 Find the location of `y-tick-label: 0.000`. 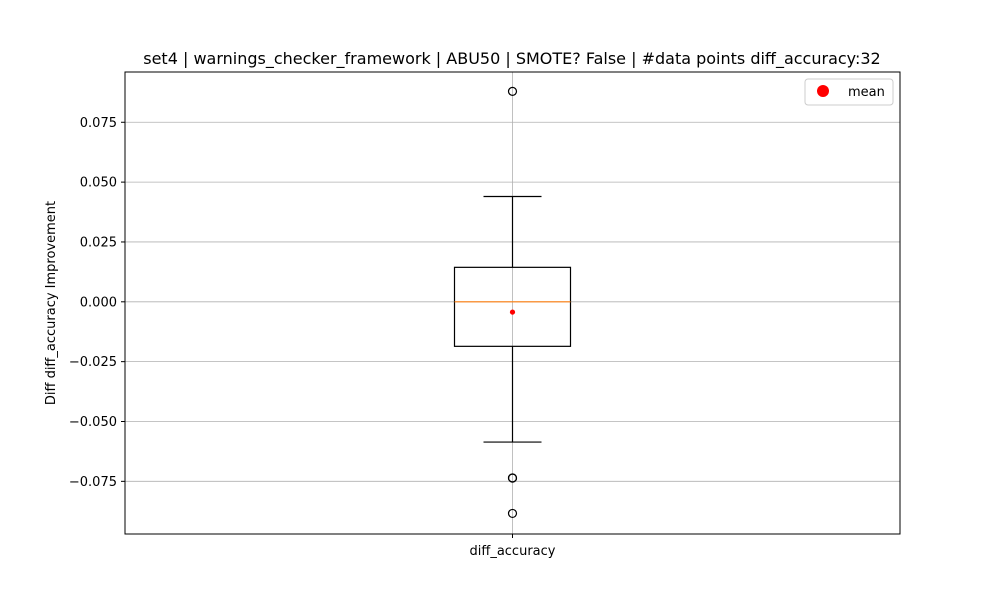

y-tick-label: 0.000 is located at coordinates (98, 302).